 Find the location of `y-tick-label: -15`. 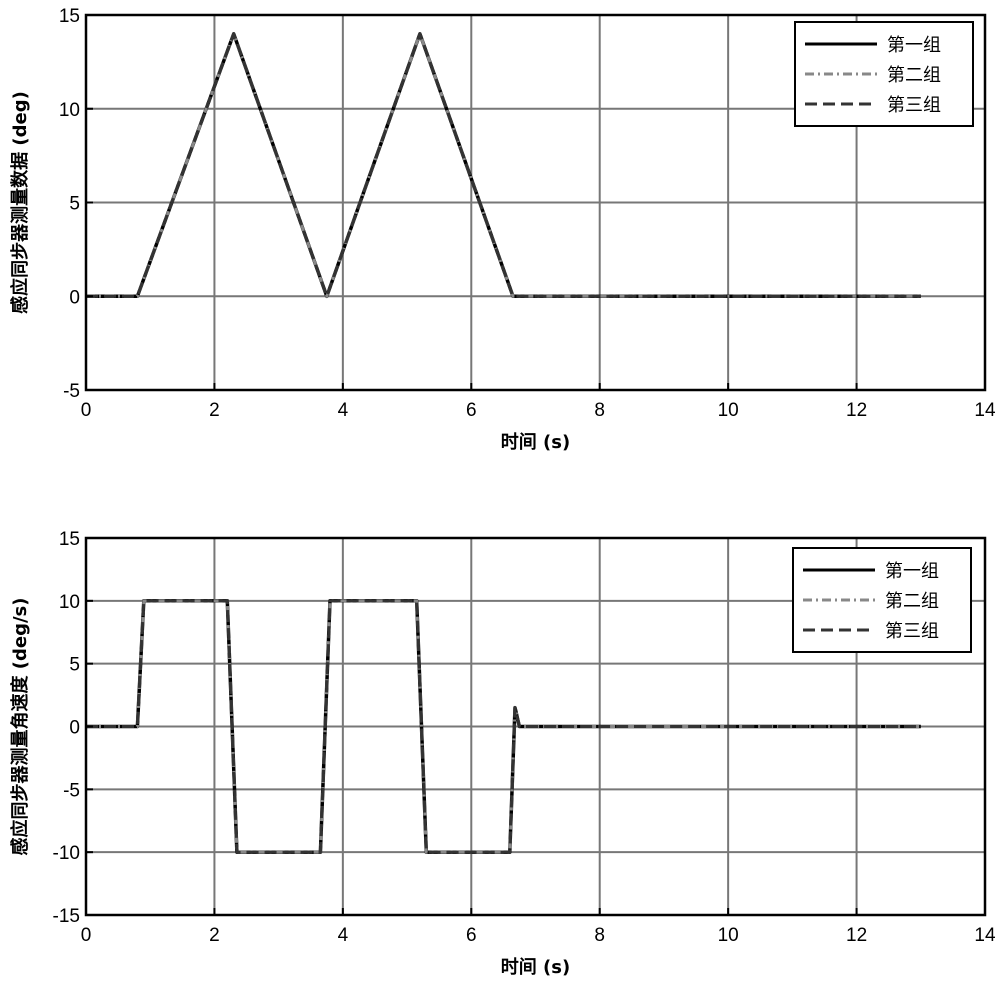

y-tick-label: -15 is located at coordinates (66, 916).